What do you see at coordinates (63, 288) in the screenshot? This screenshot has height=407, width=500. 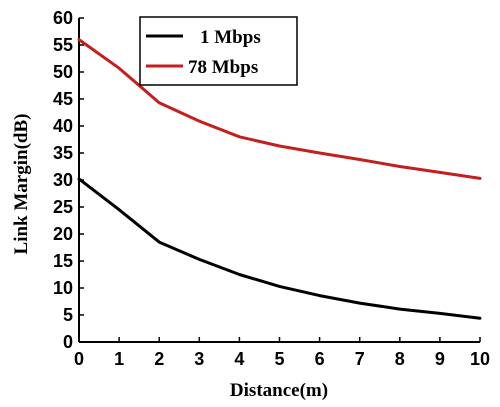 I see `y-tick-label: 10` at bounding box center [63, 288].